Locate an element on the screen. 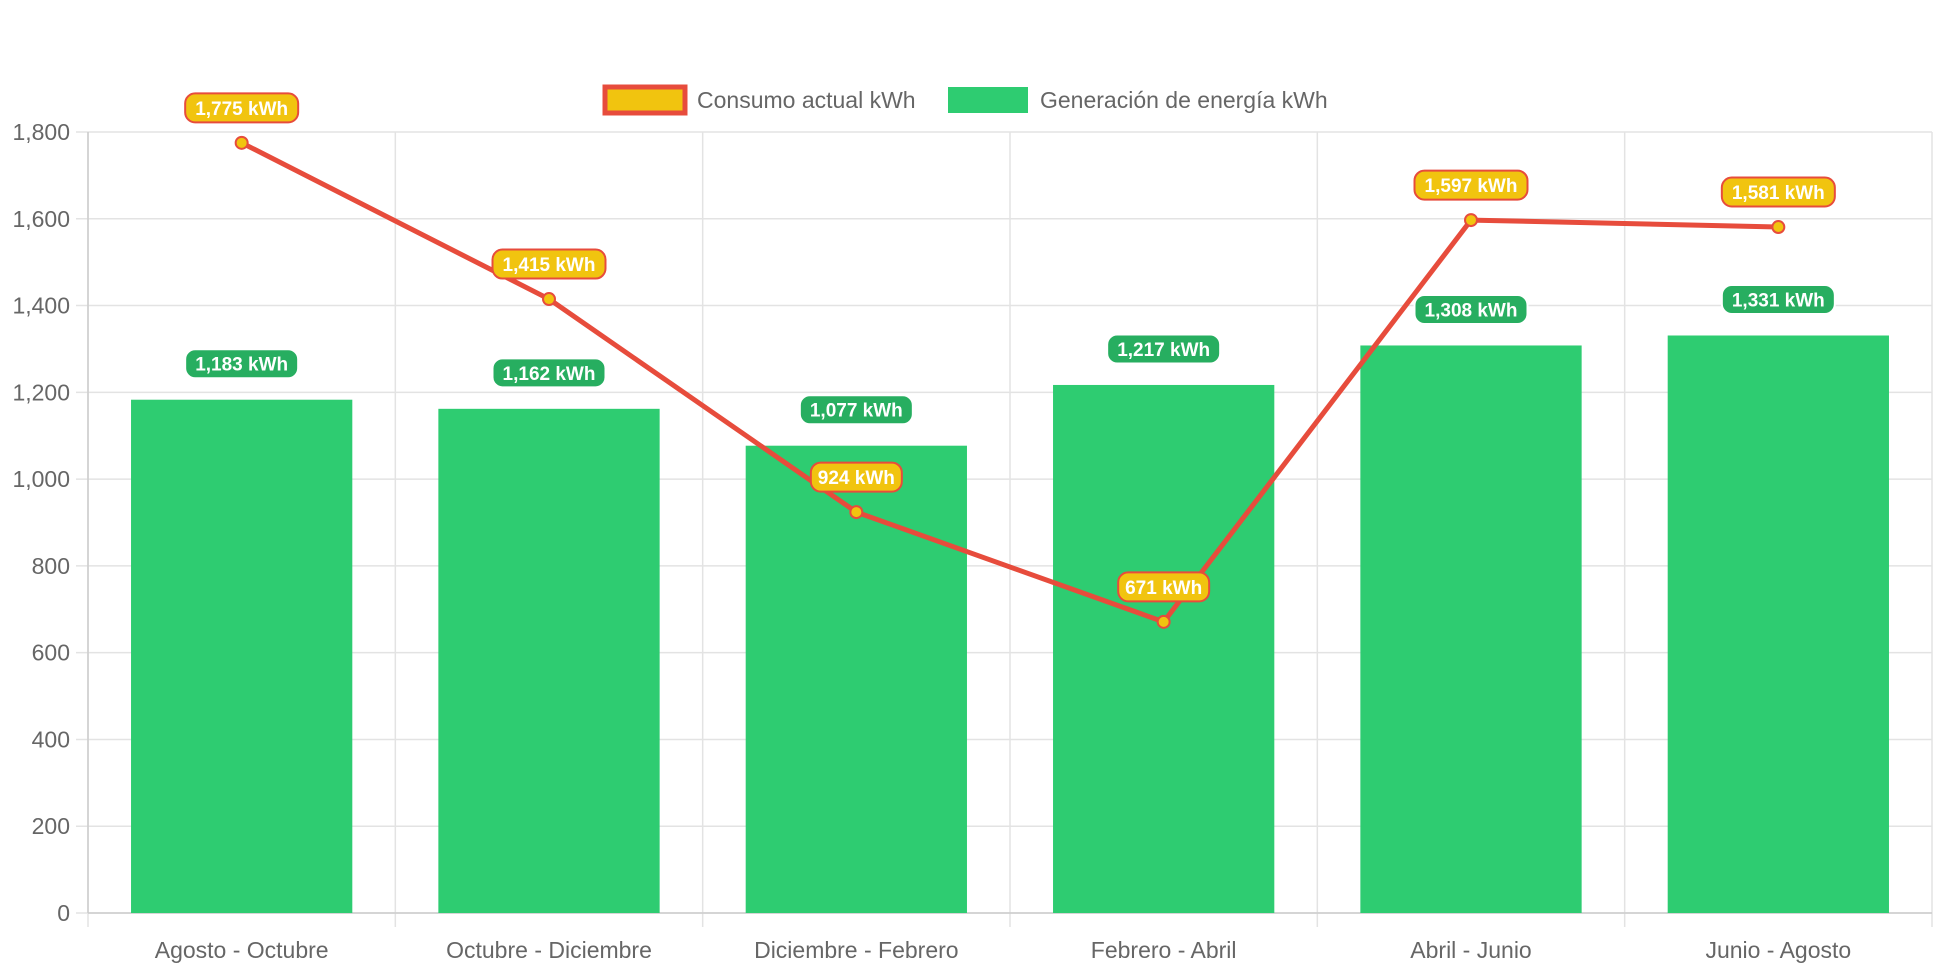  data-label-consumo: 1,775 kWh is located at coordinates (242, 108).